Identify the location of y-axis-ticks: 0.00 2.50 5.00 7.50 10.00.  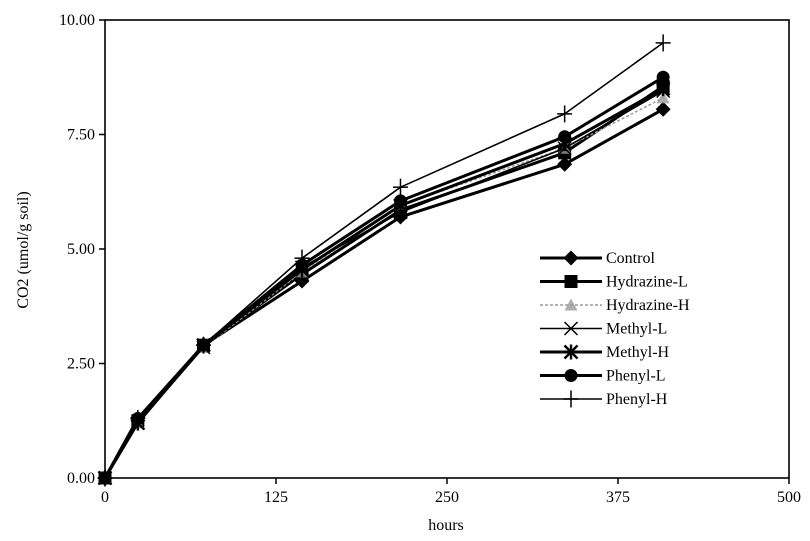
(82, 249).